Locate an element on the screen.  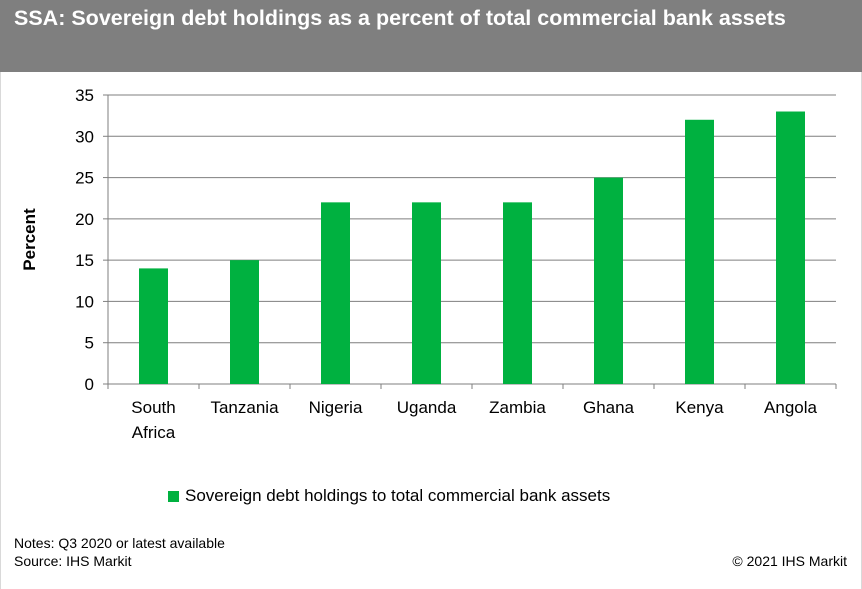
bar-nigeria is located at coordinates (335, 293).